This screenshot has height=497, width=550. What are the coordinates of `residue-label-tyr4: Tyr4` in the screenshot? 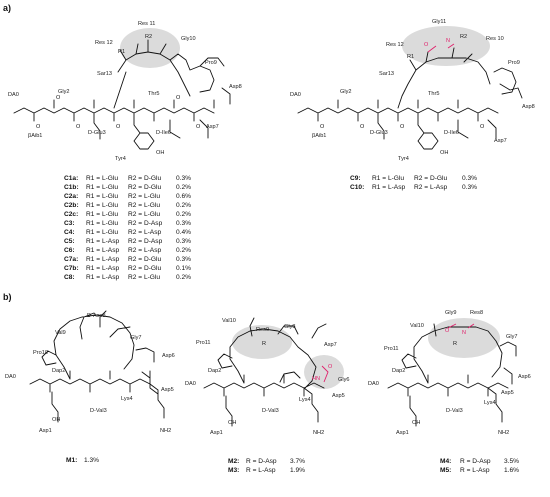 It's located at (120, 159).